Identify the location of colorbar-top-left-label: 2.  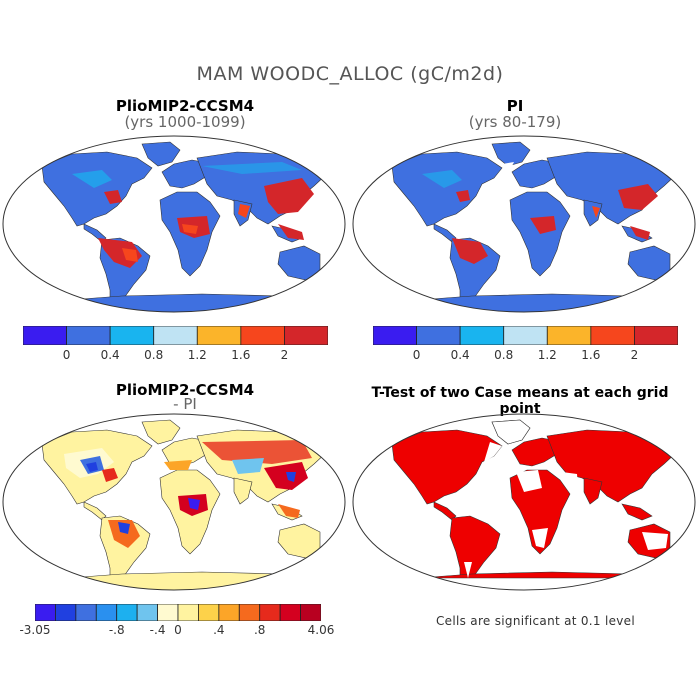
(284, 355).